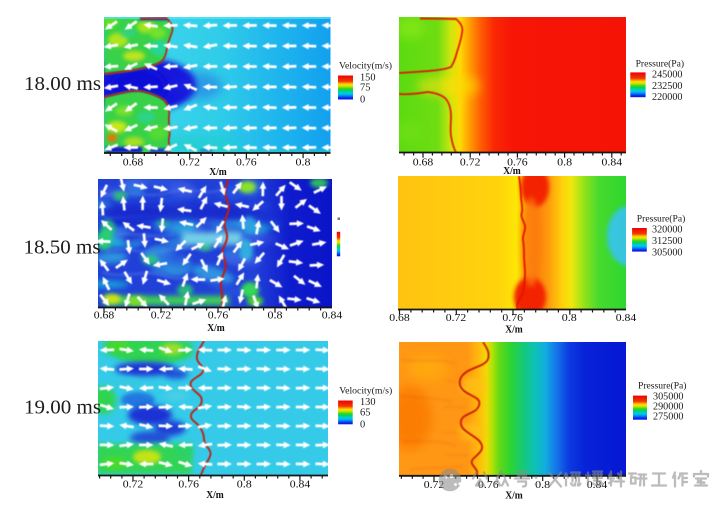  I want to click on svg-text: 320000, so click(667, 230).